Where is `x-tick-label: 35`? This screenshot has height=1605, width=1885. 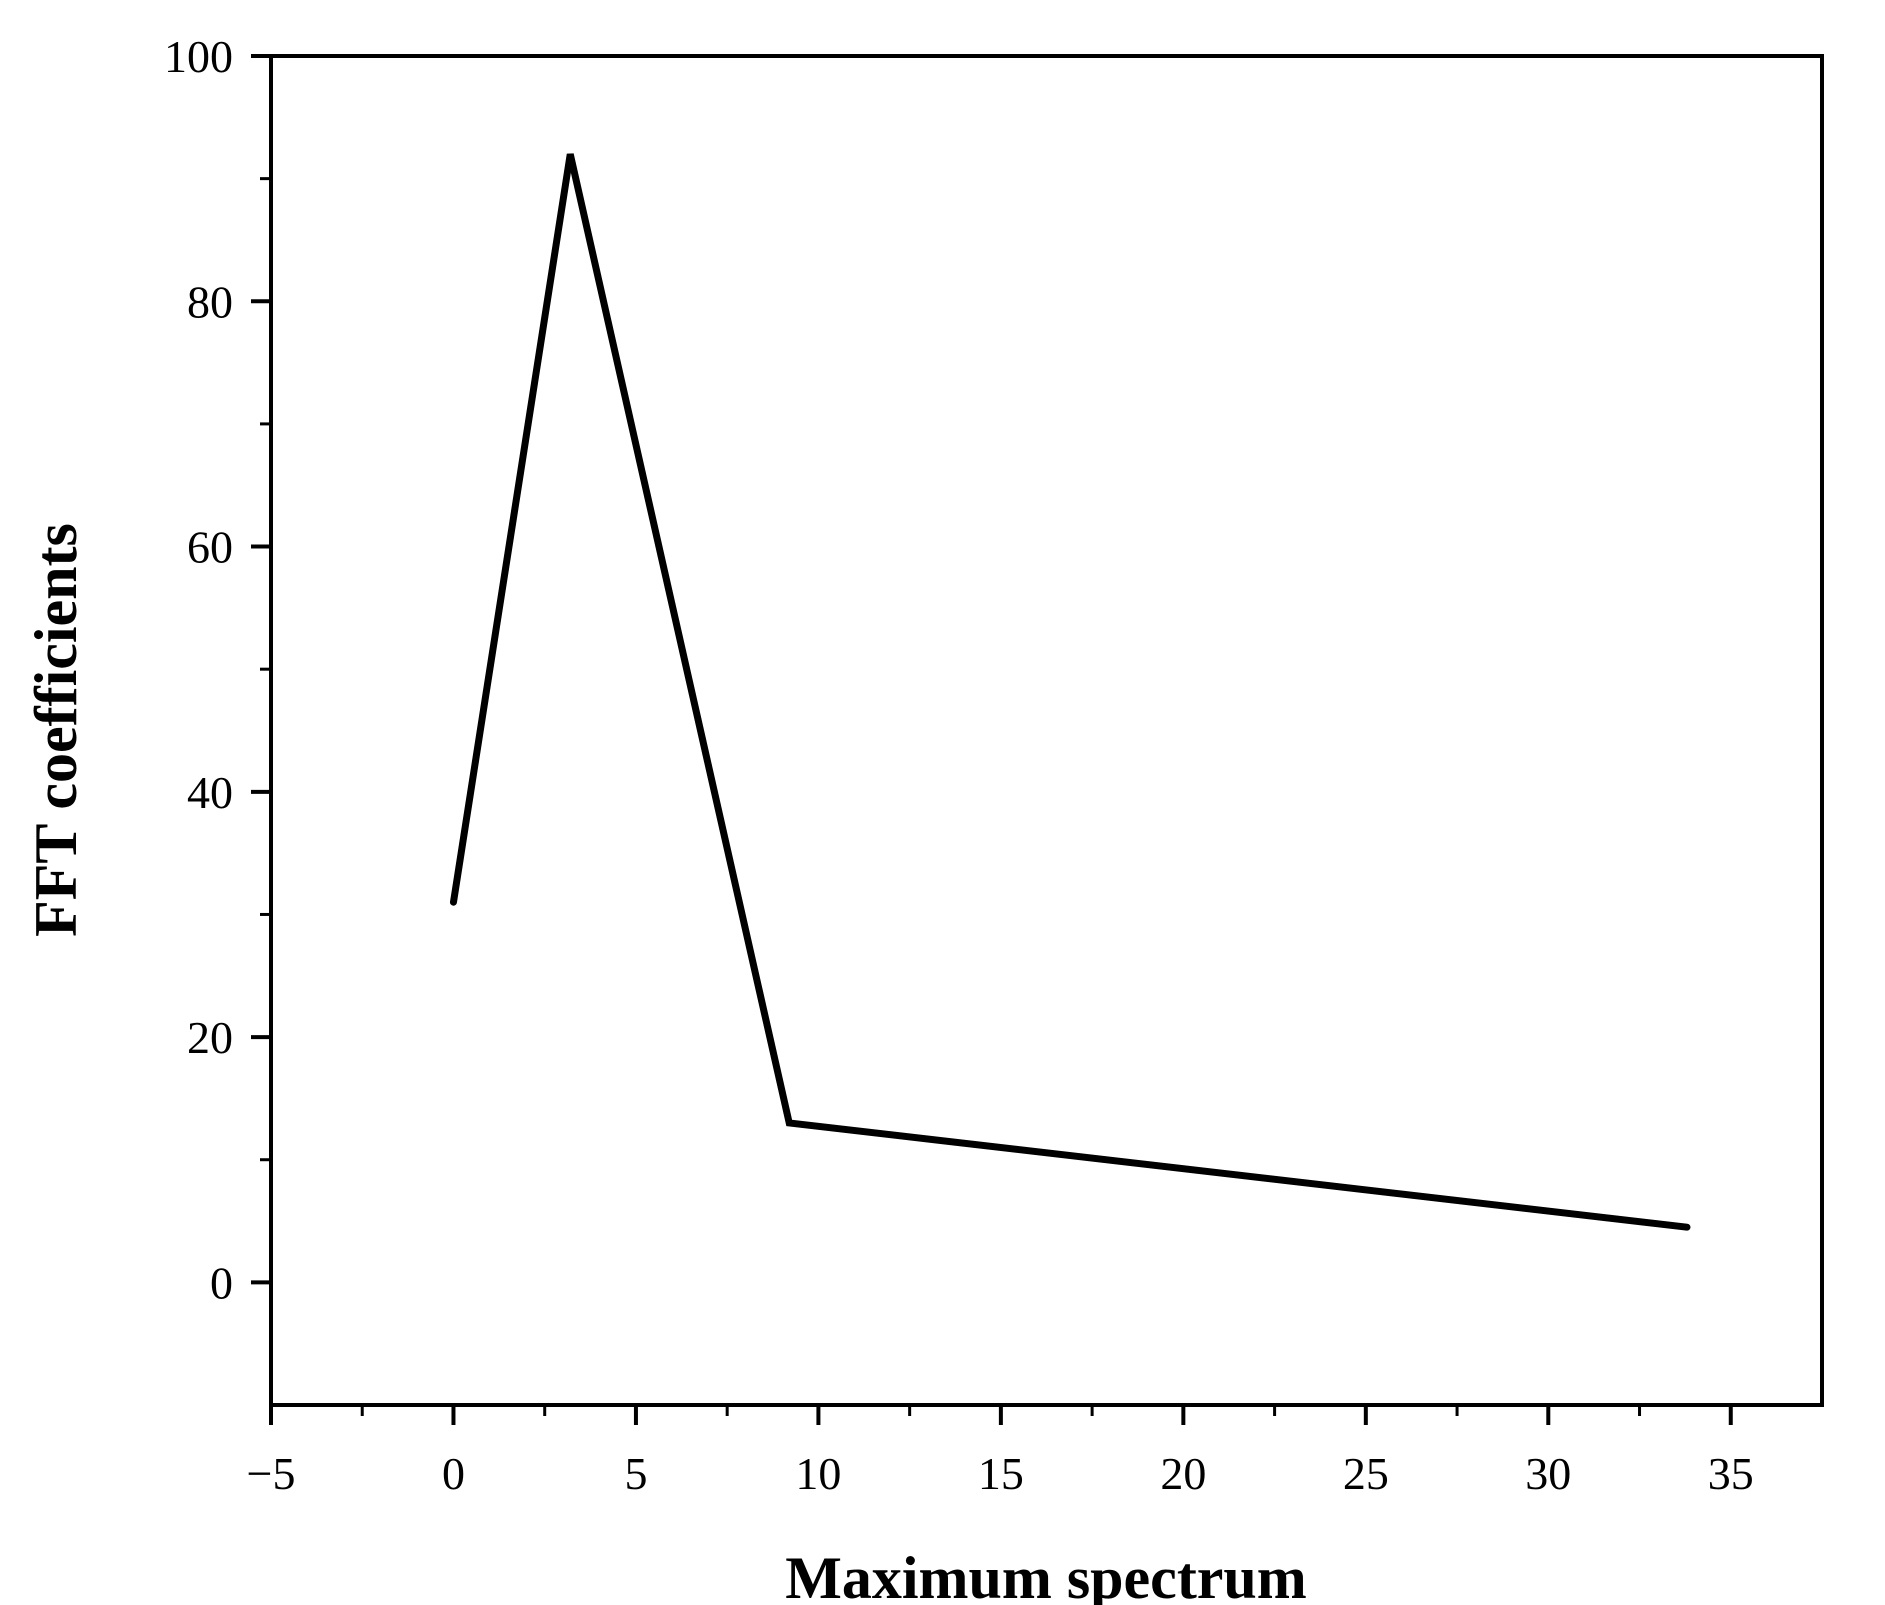
x-tick-label: 35 is located at coordinates (1731, 1473).